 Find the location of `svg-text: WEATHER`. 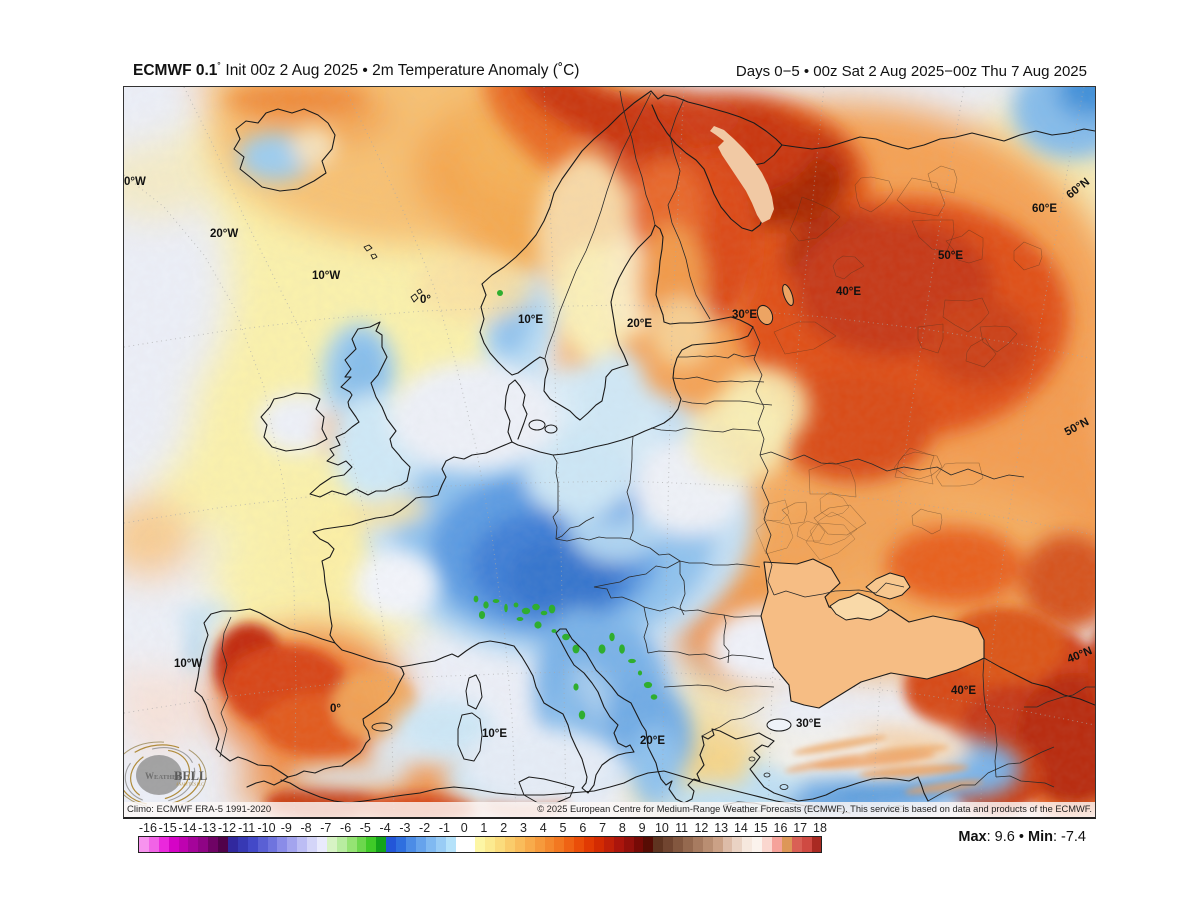

svg-text: WEATHER is located at coordinates (163, 776).